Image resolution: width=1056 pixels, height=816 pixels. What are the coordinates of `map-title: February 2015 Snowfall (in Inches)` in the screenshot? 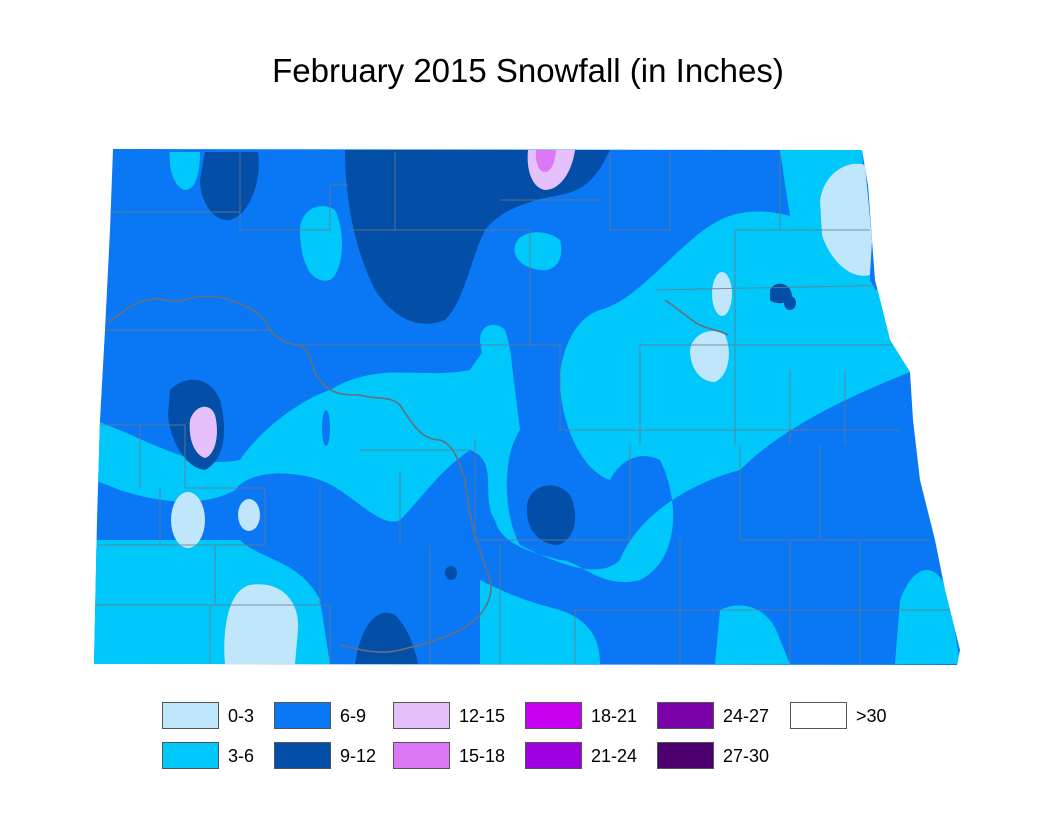 It's located at (528, 70).